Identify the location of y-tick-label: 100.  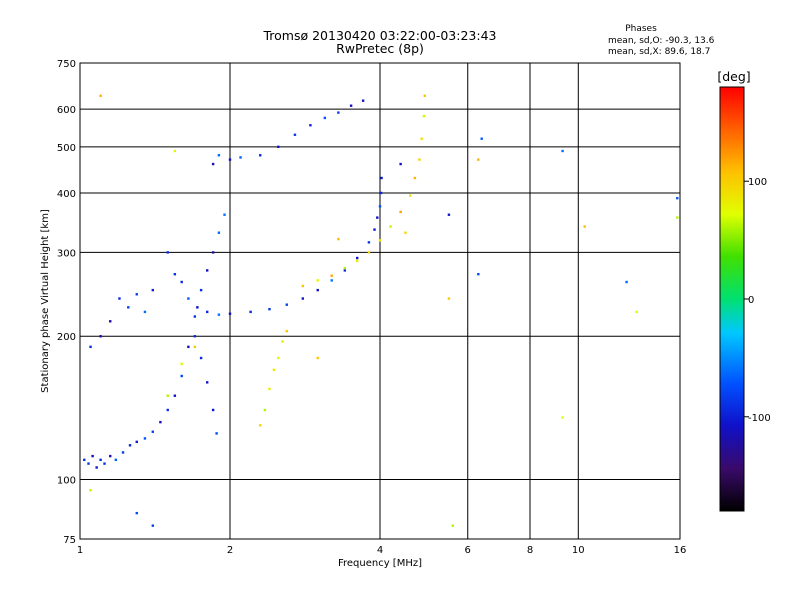
(66, 481).